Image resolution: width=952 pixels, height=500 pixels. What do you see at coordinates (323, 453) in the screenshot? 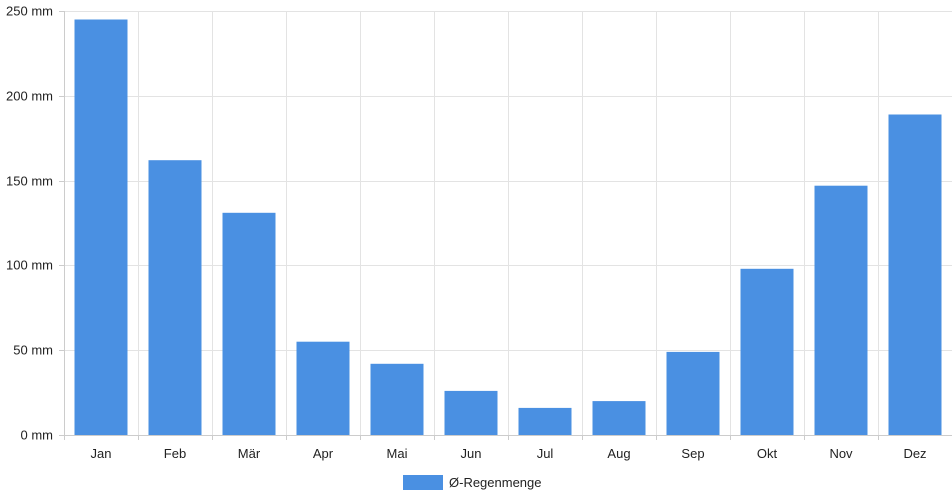
I see `x-tick-label: Apr` at bounding box center [323, 453].